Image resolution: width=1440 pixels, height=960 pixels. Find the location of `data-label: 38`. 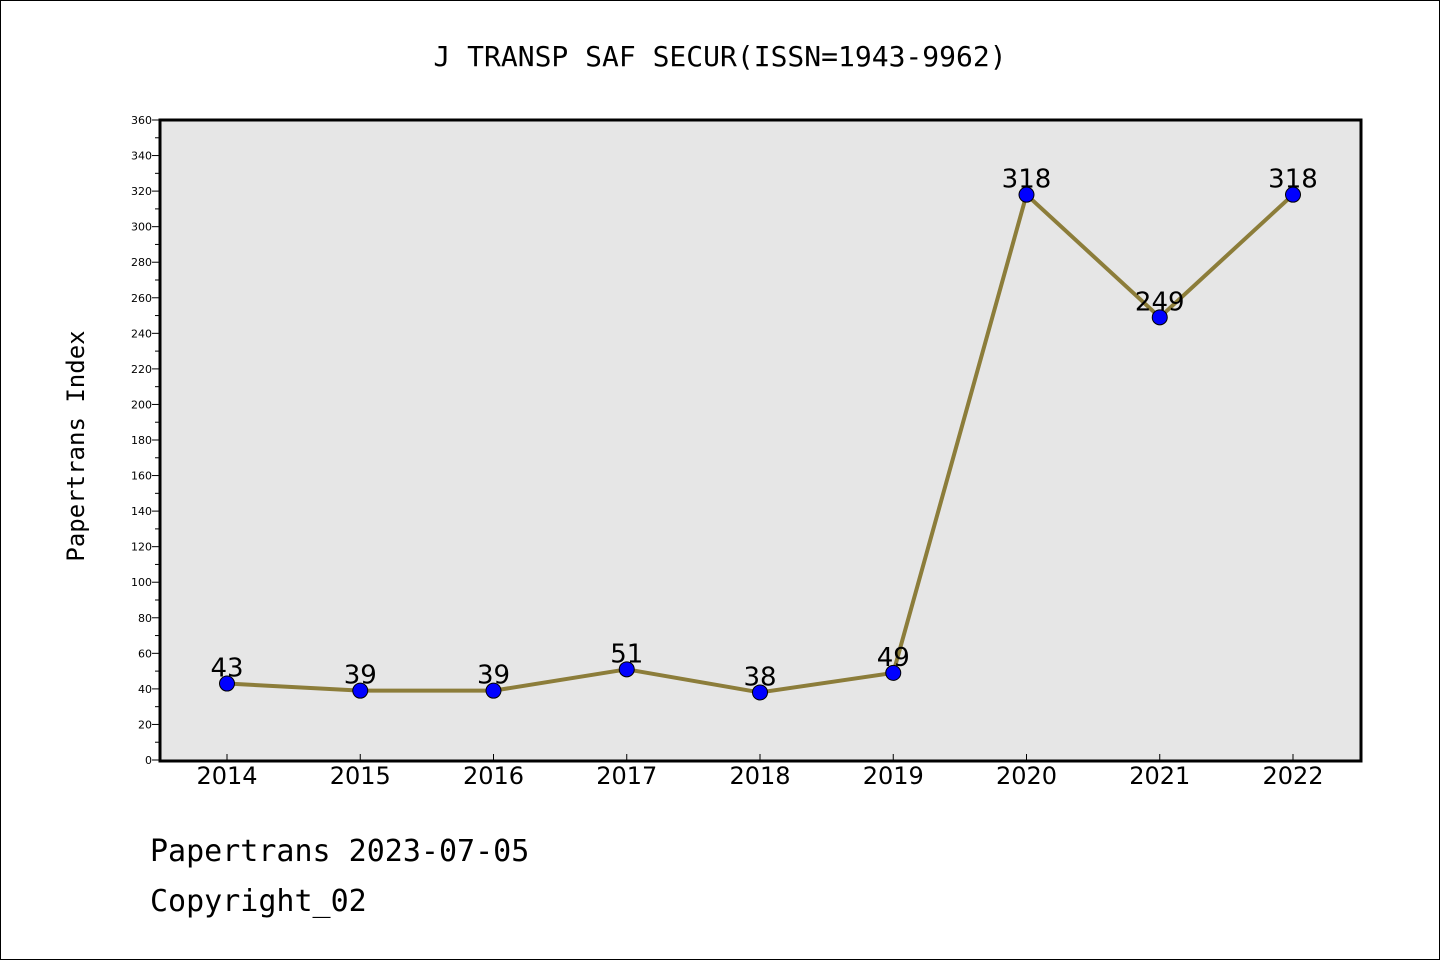

data-label: 38 is located at coordinates (759, 677).